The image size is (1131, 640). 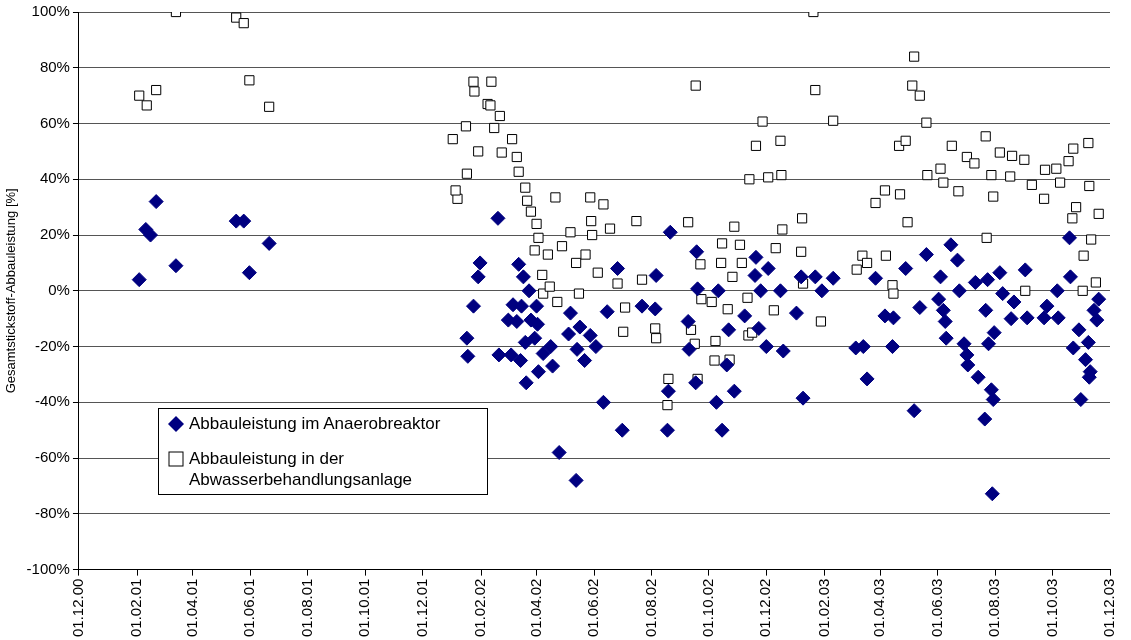 What do you see at coordinates (54, 234) in the screenshot?
I see `y-tick-label: 20%` at bounding box center [54, 234].